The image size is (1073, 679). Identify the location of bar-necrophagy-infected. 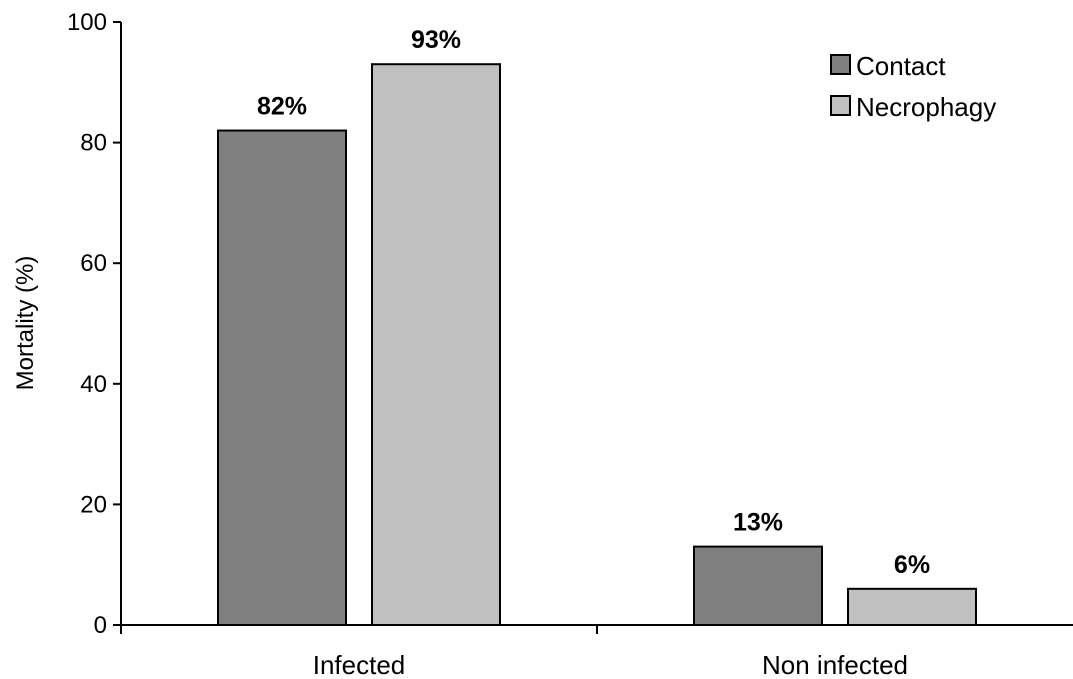
(436, 344).